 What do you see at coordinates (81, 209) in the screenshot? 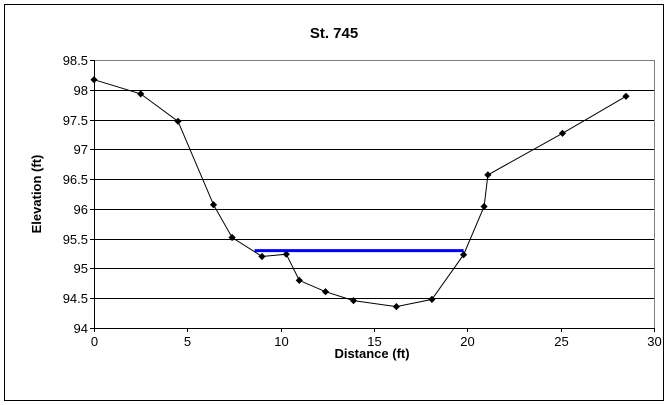
I see `y-tick-label: 96` at bounding box center [81, 209].